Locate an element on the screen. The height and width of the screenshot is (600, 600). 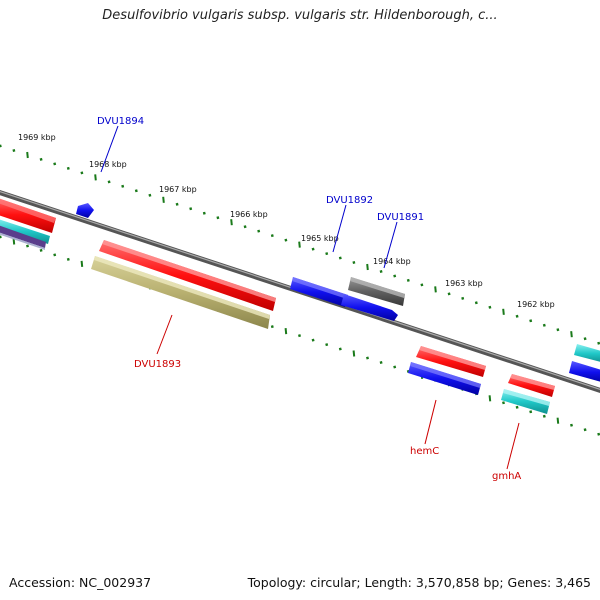
gene-cyan-left is located at coordinates (25, 231).